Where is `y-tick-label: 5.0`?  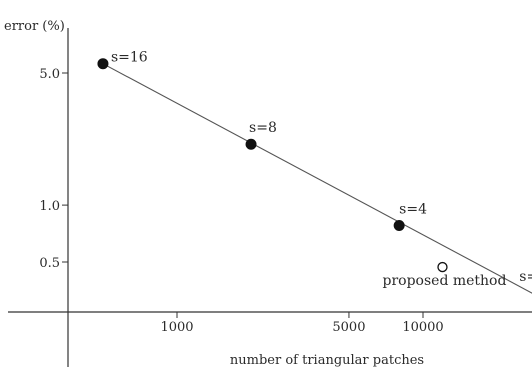 y-tick-label: 5.0 is located at coordinates (49, 74).